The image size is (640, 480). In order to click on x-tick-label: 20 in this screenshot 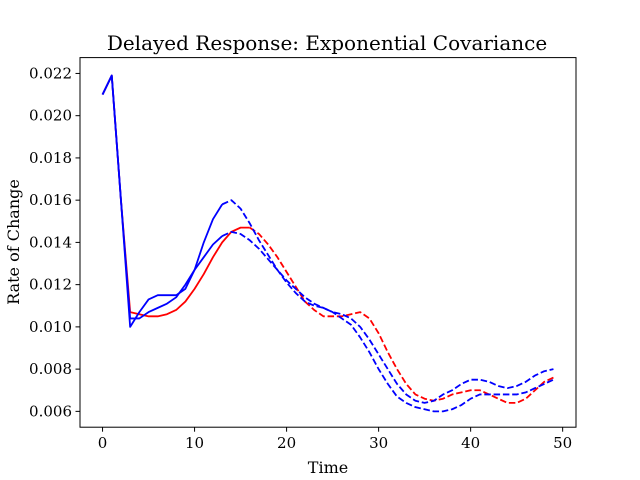, I will do `click(286, 443)`.